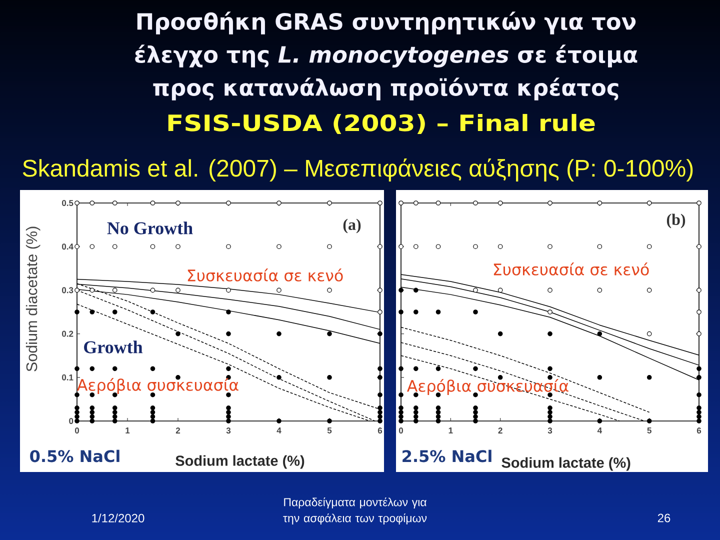 The image size is (720, 540). I want to click on annotation: Growth, so click(113, 347).